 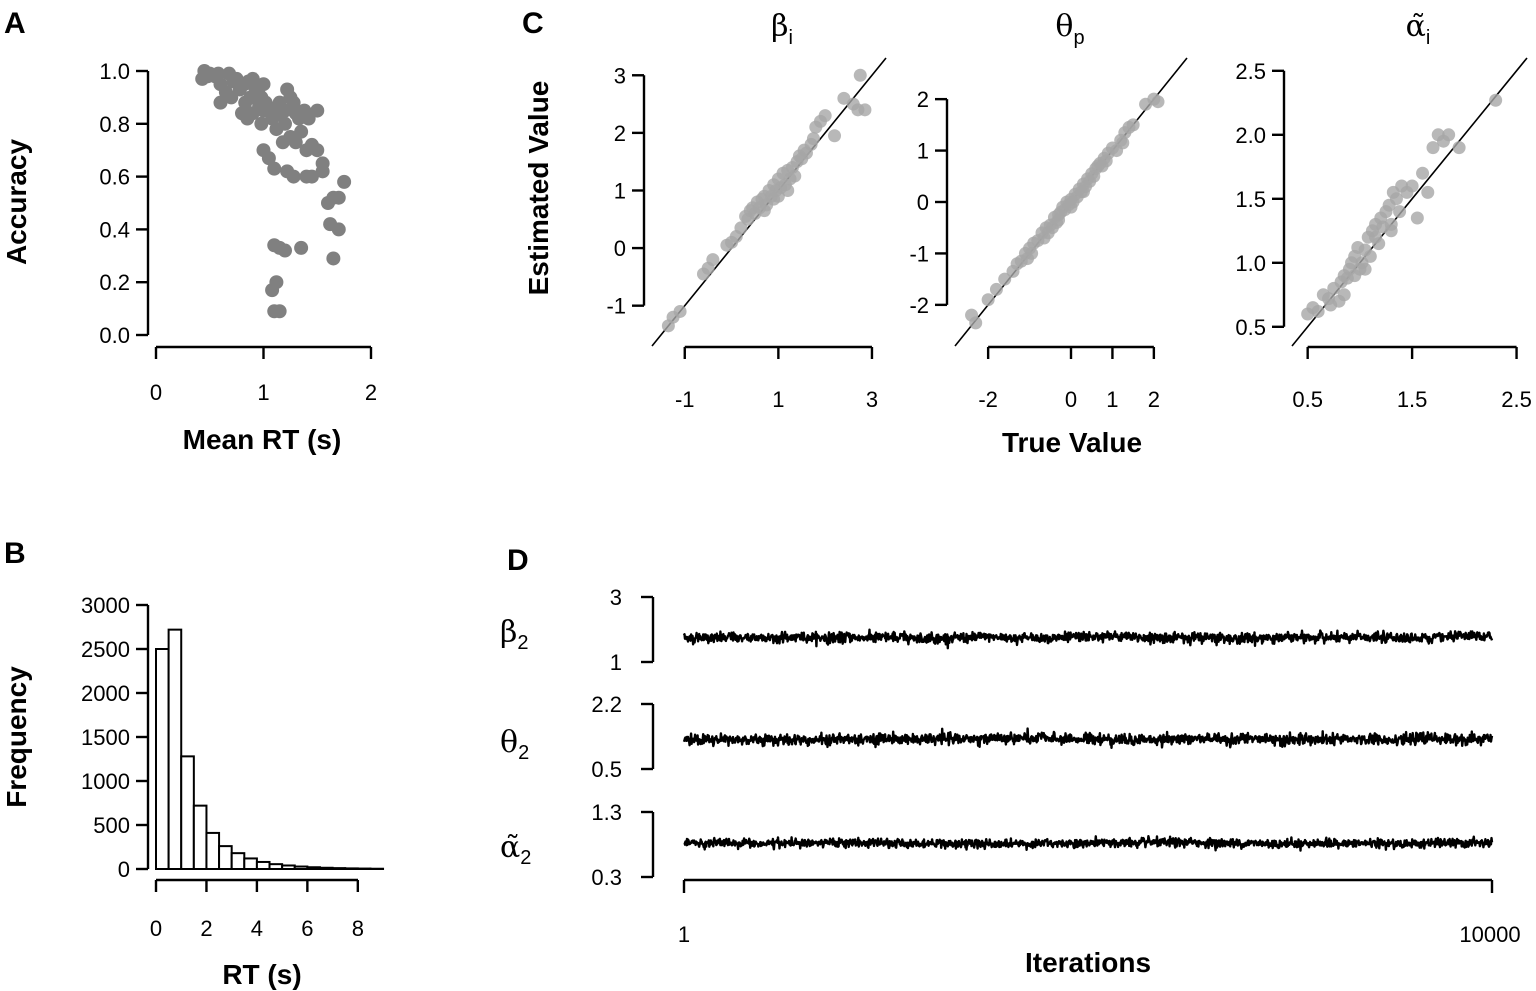 What do you see at coordinates (307, 928) in the screenshot?
I see `panel-b-x-tick-label: 6` at bounding box center [307, 928].